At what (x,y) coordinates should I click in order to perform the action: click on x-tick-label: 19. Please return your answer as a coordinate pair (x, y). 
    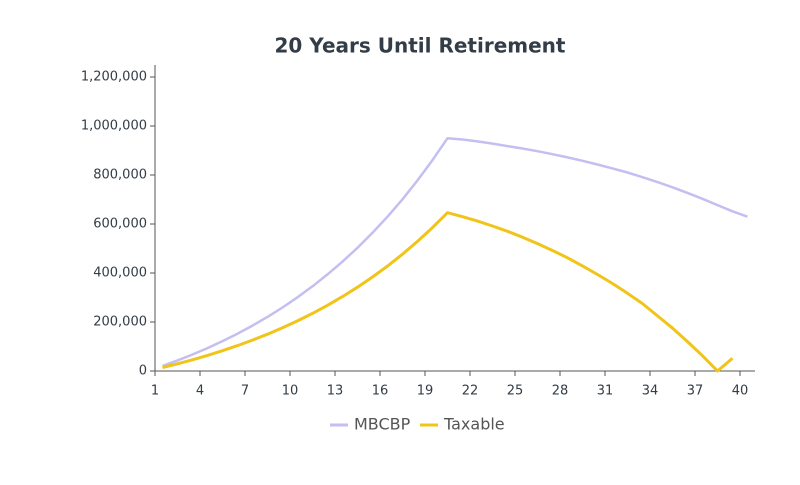
    Looking at the image, I should click on (425, 391).